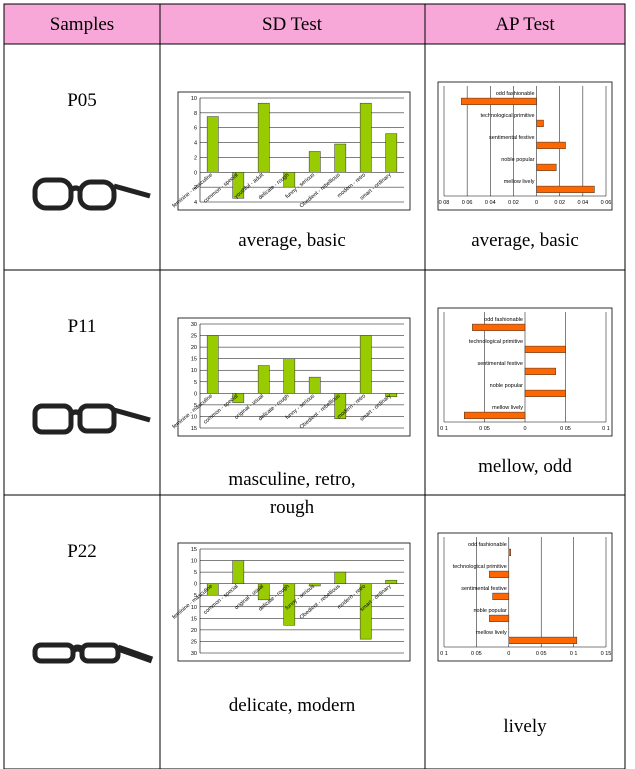 The width and height of the screenshot is (635, 769). I want to click on y-tick-label: 6, so click(195, 129).